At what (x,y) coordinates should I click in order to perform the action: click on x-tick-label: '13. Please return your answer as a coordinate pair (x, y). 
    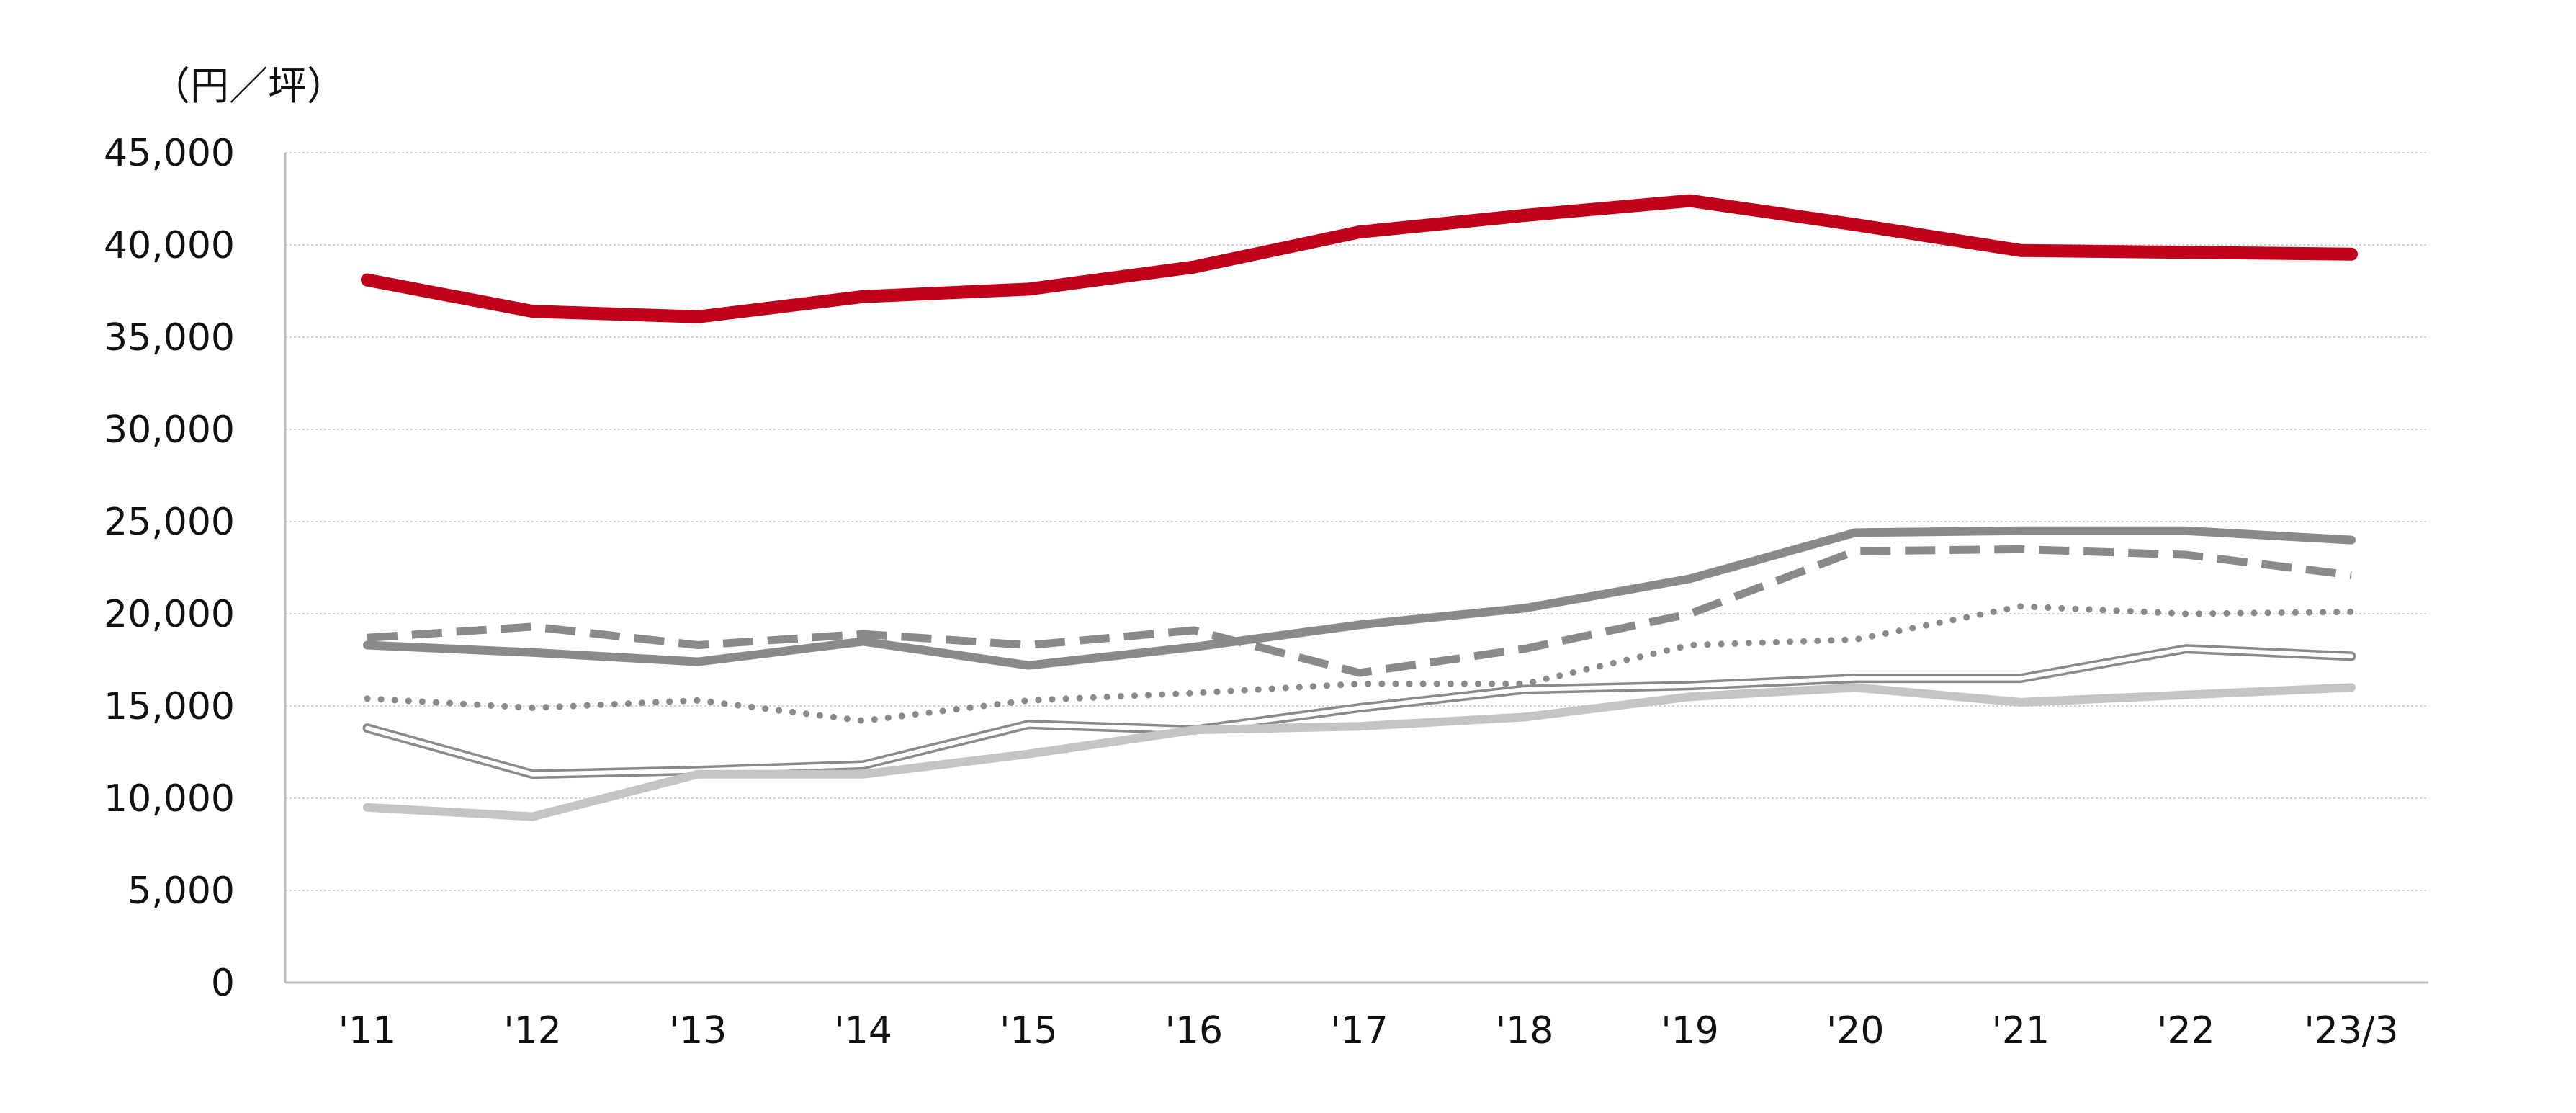
    Looking at the image, I should click on (698, 1030).